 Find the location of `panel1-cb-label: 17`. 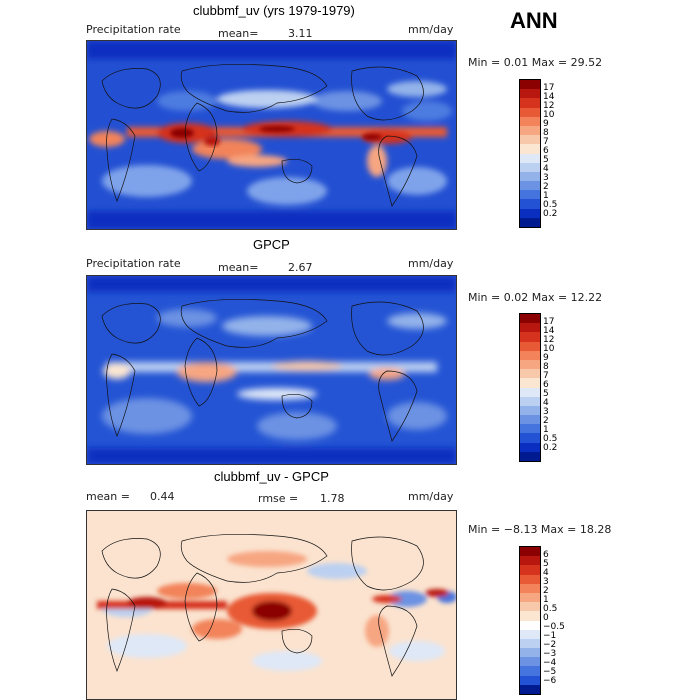

panel1-cb-label: 17 is located at coordinates (549, 88).